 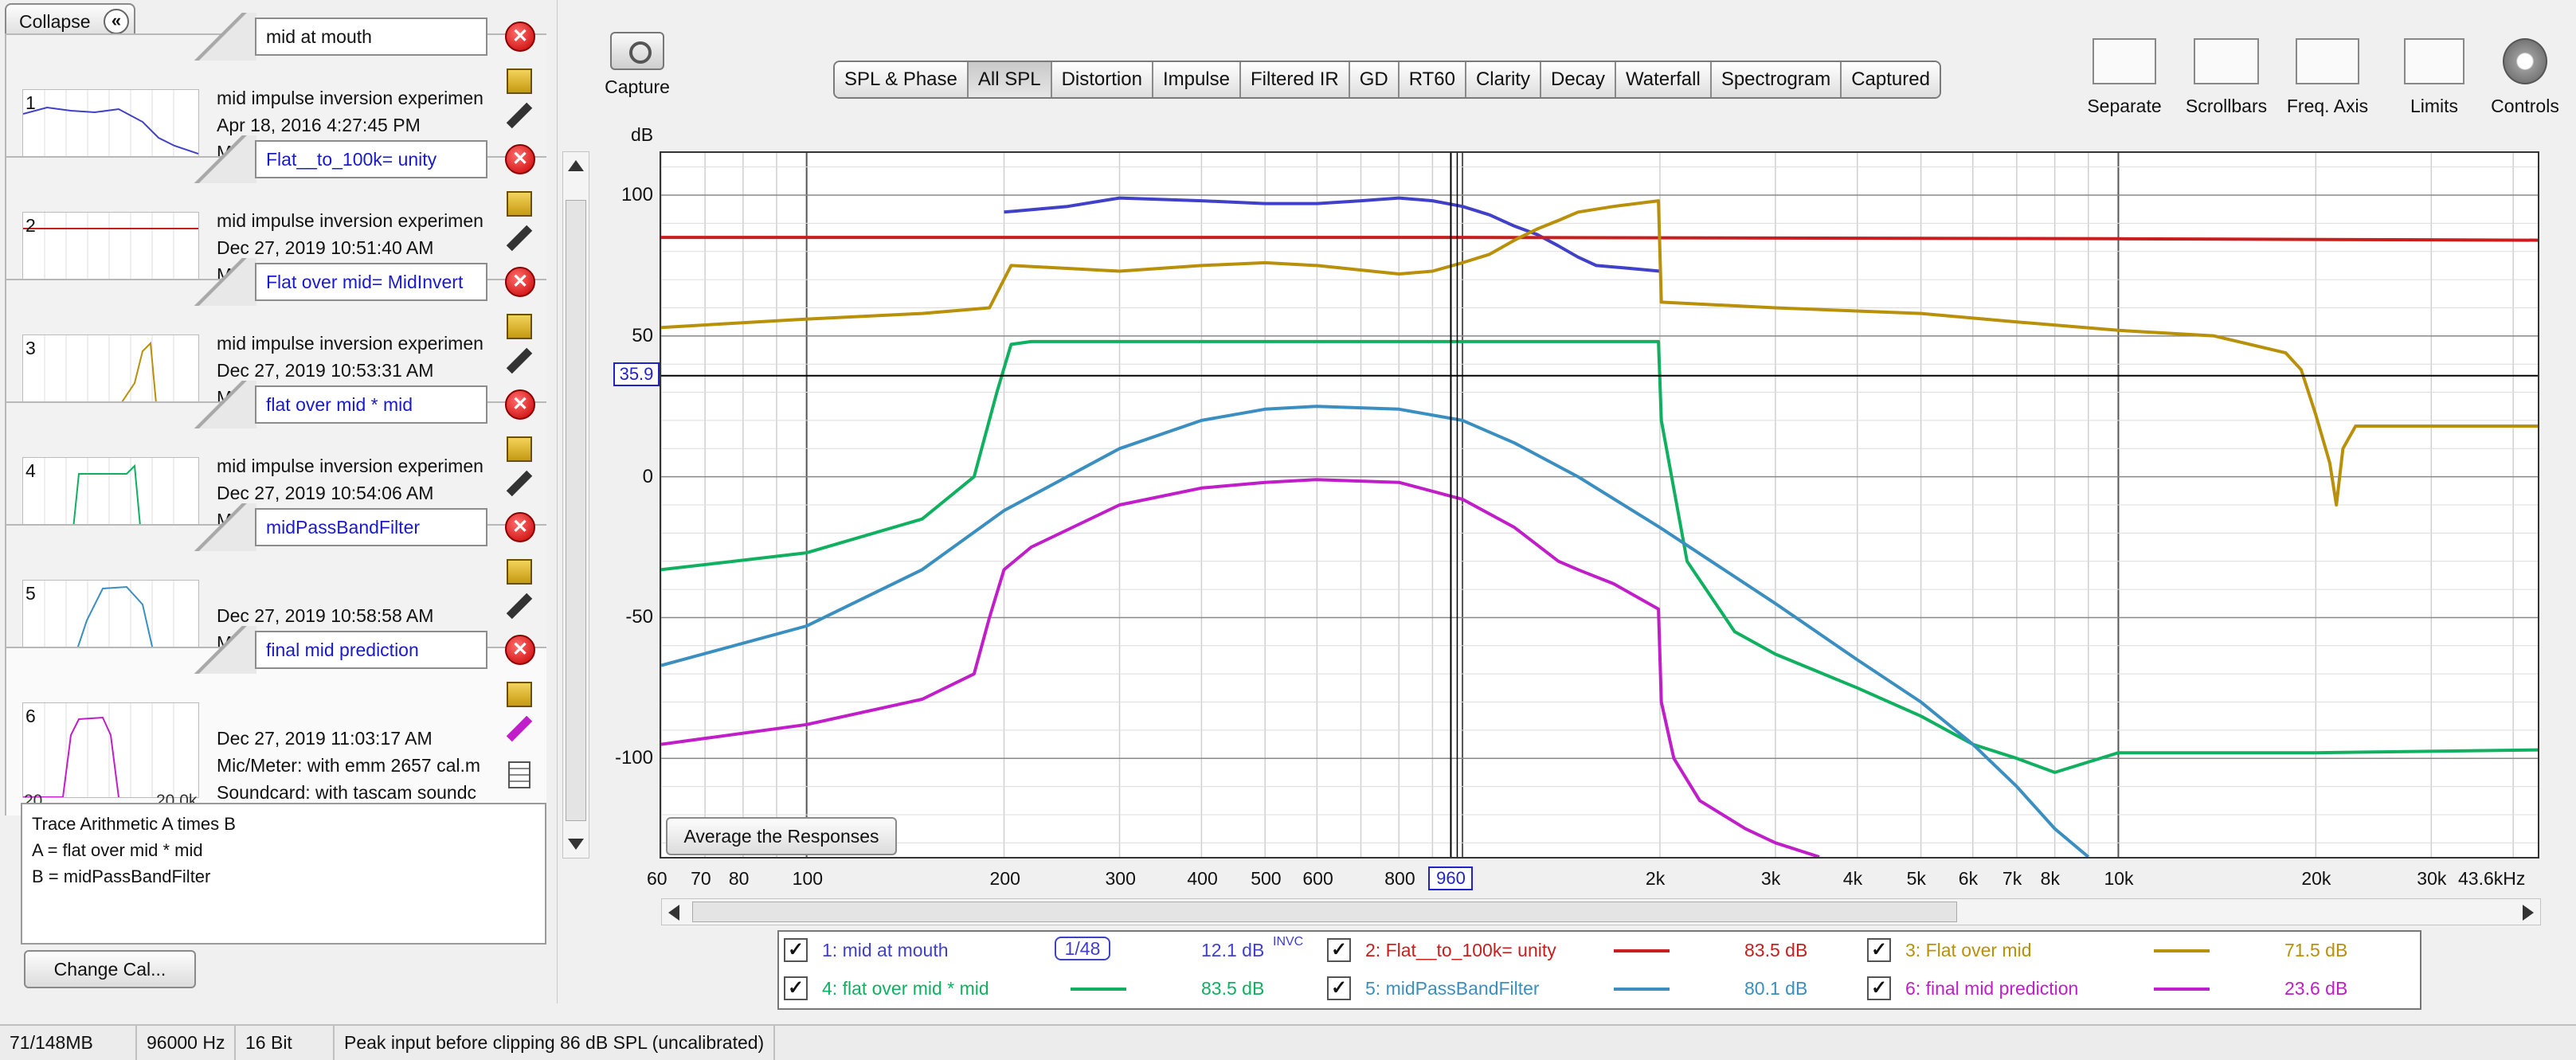 What do you see at coordinates (30, 471) in the screenshot?
I see `measurement-number: 4` at bounding box center [30, 471].